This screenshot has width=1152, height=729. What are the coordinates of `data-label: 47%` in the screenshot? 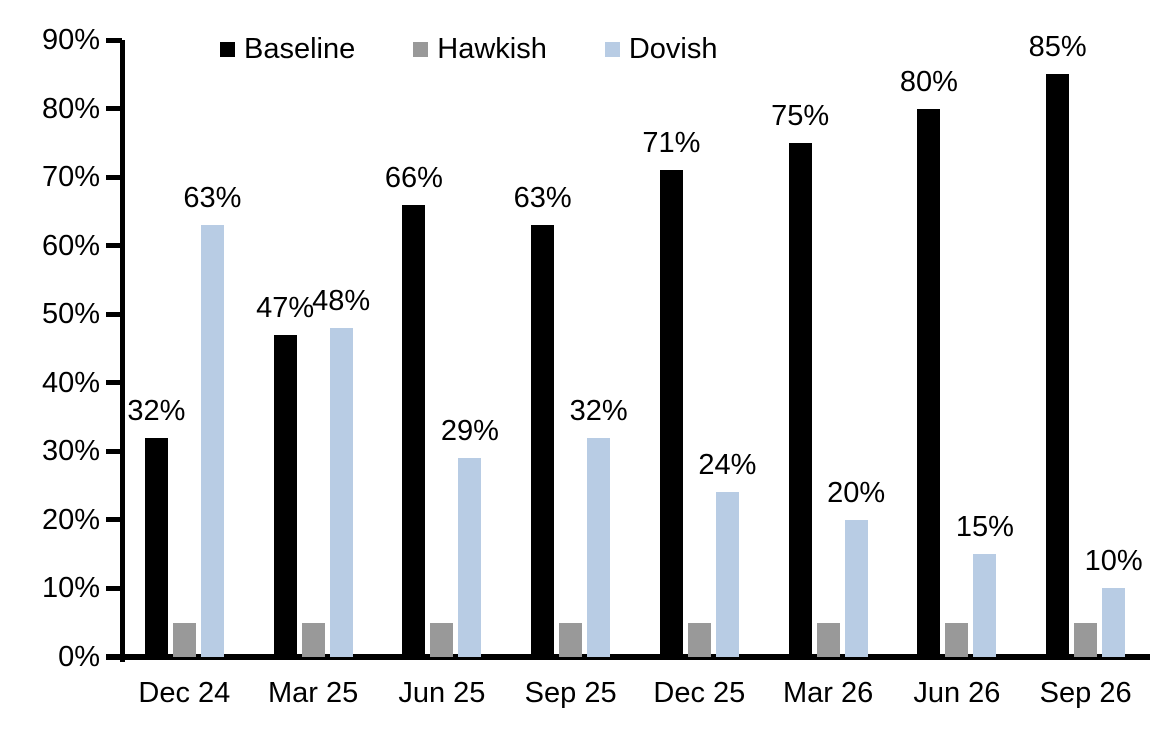 It's located at (285, 307).